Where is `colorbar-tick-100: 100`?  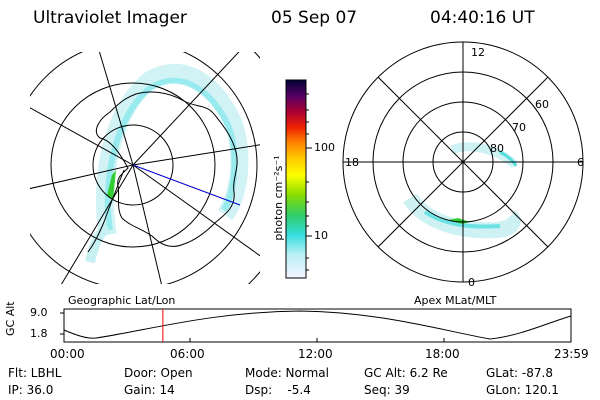 colorbar-tick-100: 100 is located at coordinates (324, 147).